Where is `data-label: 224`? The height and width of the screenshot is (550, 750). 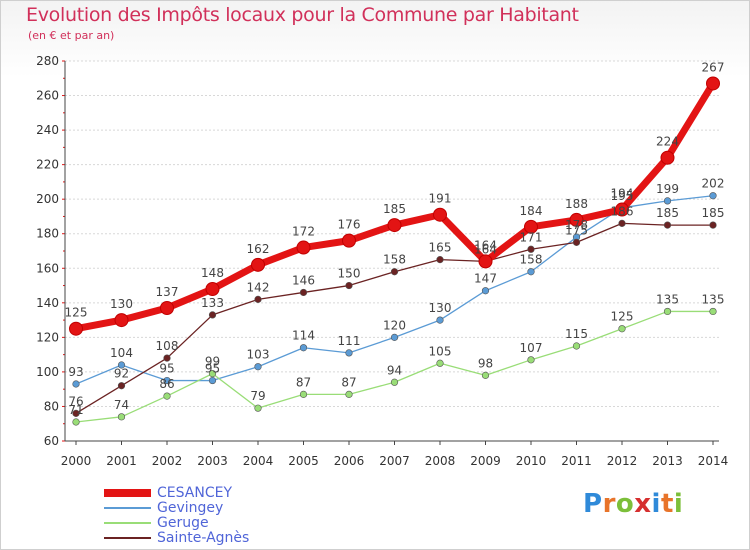 data-label: 224 is located at coordinates (667, 142).